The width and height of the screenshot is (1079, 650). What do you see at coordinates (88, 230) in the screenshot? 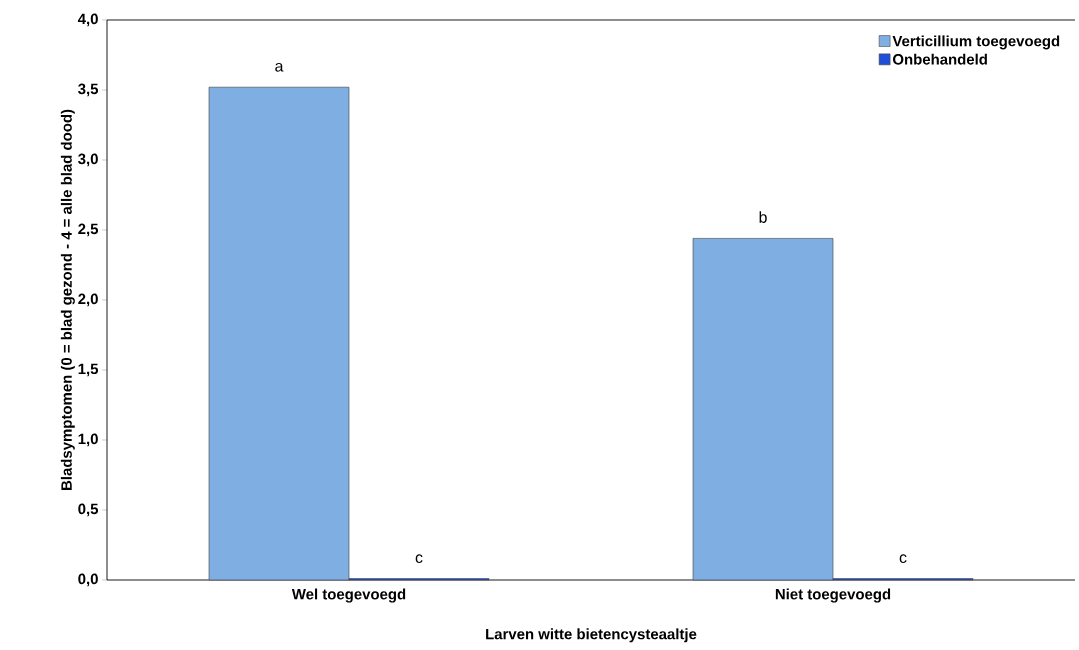
I see `y-tick-label: 2,5` at bounding box center [88, 230].